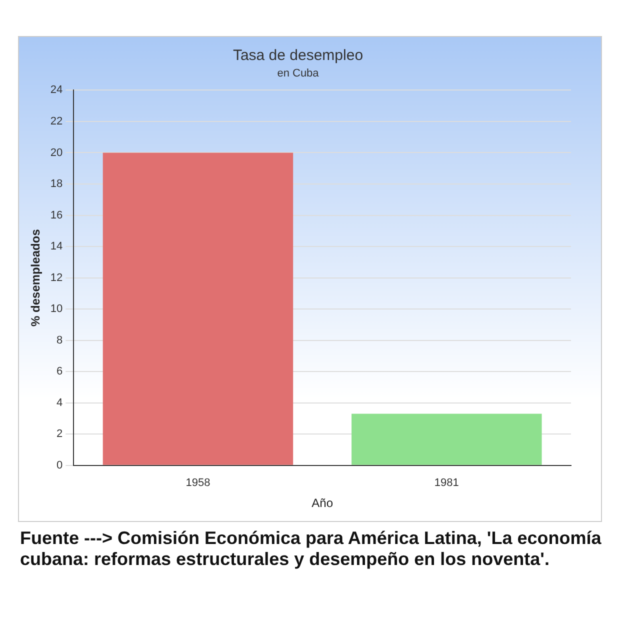 This screenshot has width=622, height=622. What do you see at coordinates (298, 74) in the screenshot?
I see `chart-subtitle: en Cuba` at bounding box center [298, 74].